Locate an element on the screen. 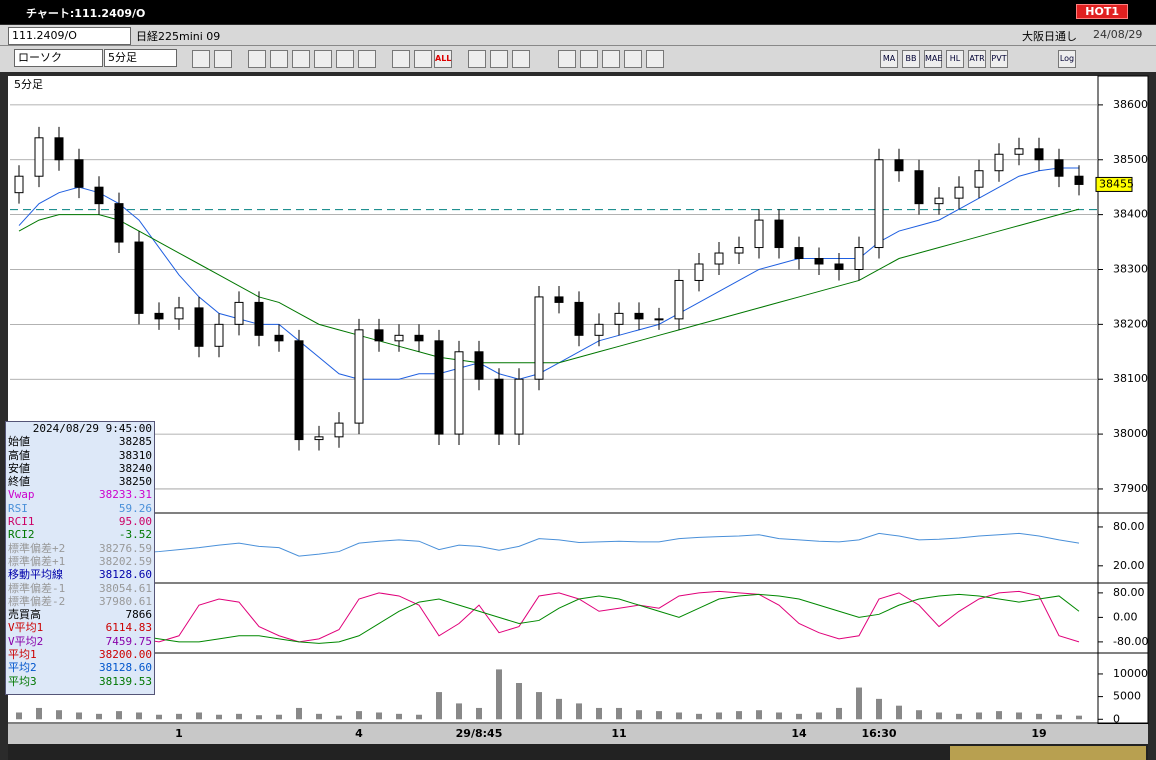 This screenshot has width=1156, height=760. last-price: 38455 is located at coordinates (1116, 183).